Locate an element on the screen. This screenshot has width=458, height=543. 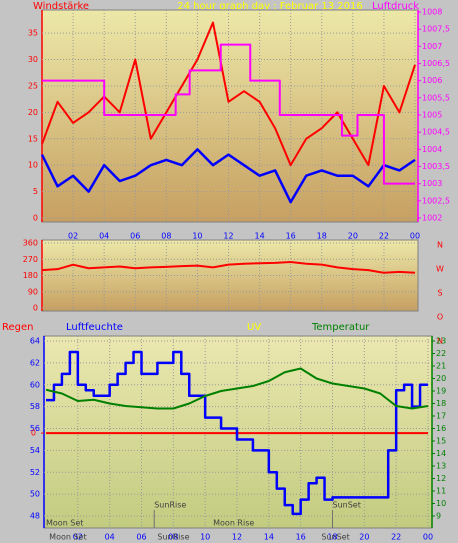
y2-tick-label: 15 is located at coordinates (441, 441).